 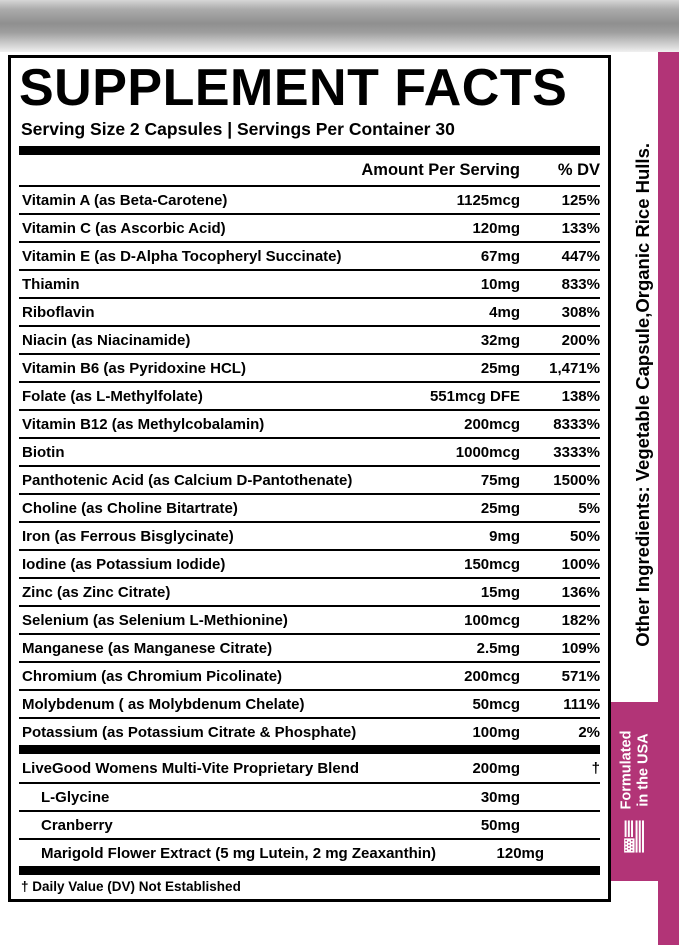 What do you see at coordinates (309, 507) in the screenshot?
I see `table-row: Choline (as Choline Bitartrate) 25mg 5%` at bounding box center [309, 507].